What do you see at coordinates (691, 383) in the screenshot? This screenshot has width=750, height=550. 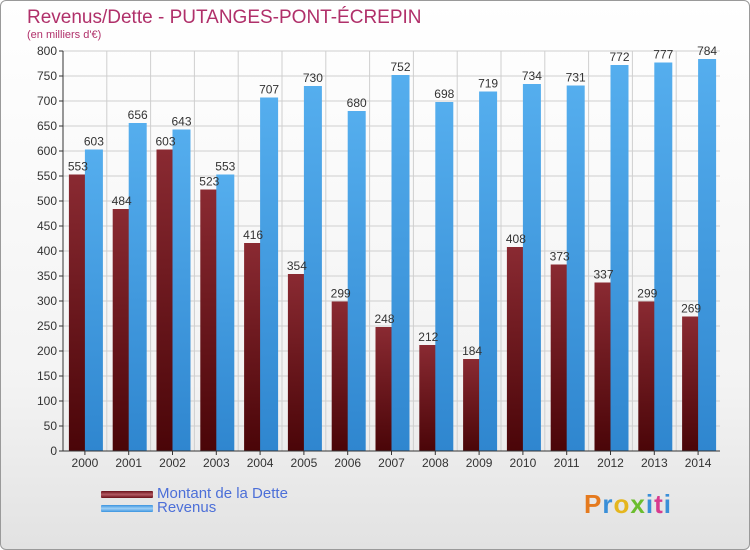 I see `bar-dette-2014` at bounding box center [691, 383].